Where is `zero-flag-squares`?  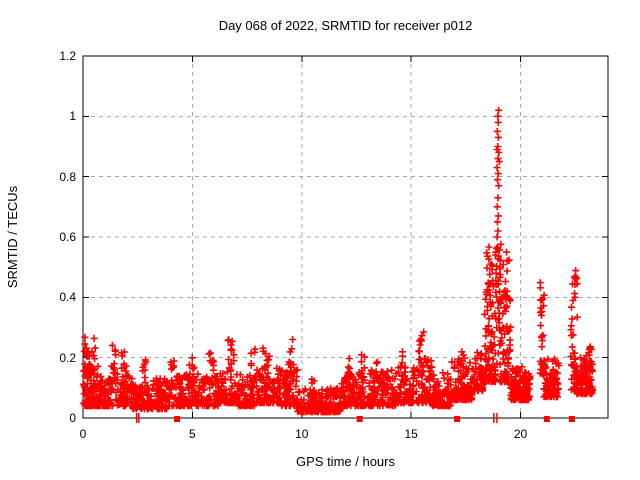 zero-flag-squares is located at coordinates (374, 419).